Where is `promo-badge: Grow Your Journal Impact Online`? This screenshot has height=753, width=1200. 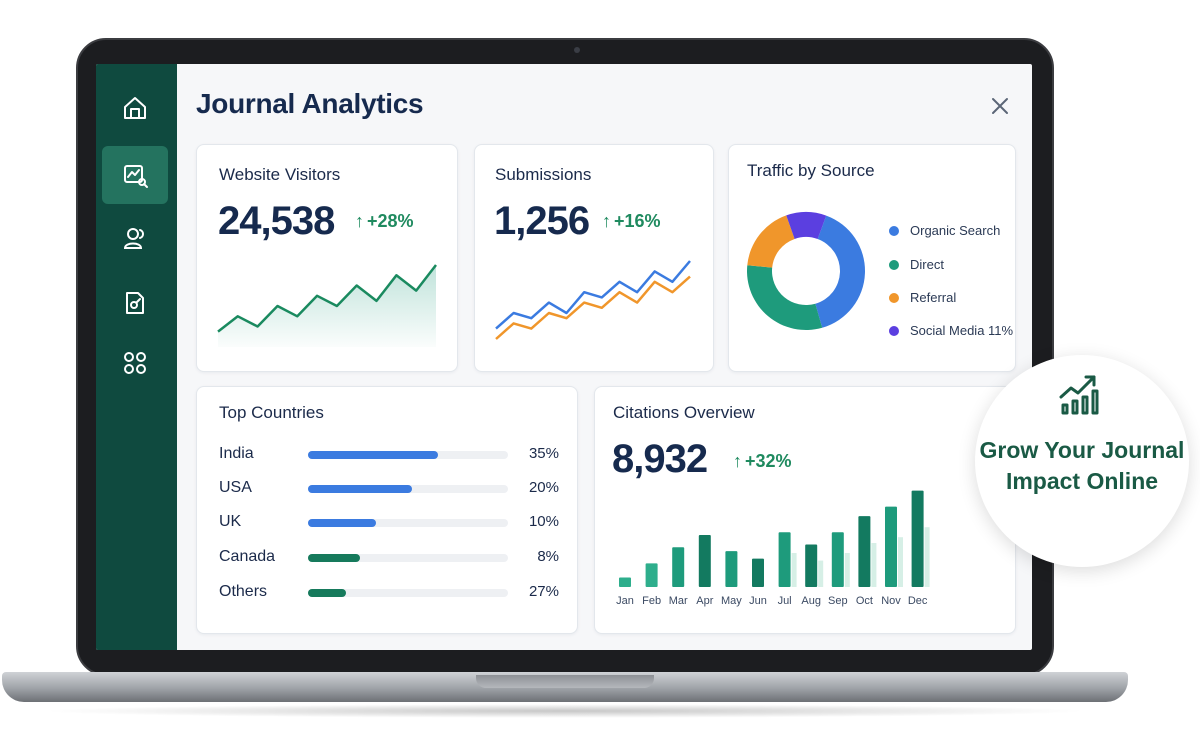
promo-badge: Grow Your Journal Impact Online is located at coordinates (1082, 461).